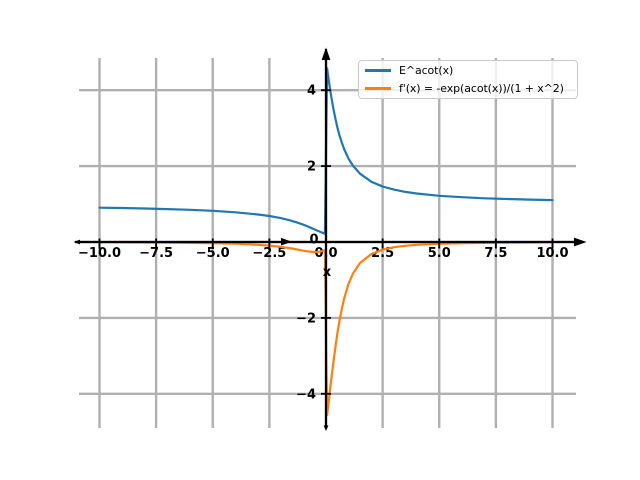  What do you see at coordinates (426, 70) in the screenshot?
I see `legend-label-0: E^acot(x)` at bounding box center [426, 70].